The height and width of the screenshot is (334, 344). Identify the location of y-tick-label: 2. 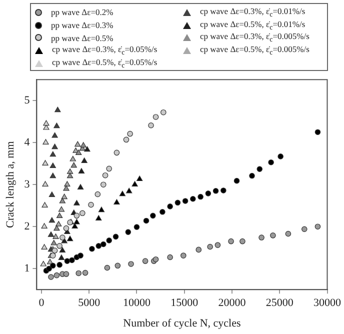
(27, 226).